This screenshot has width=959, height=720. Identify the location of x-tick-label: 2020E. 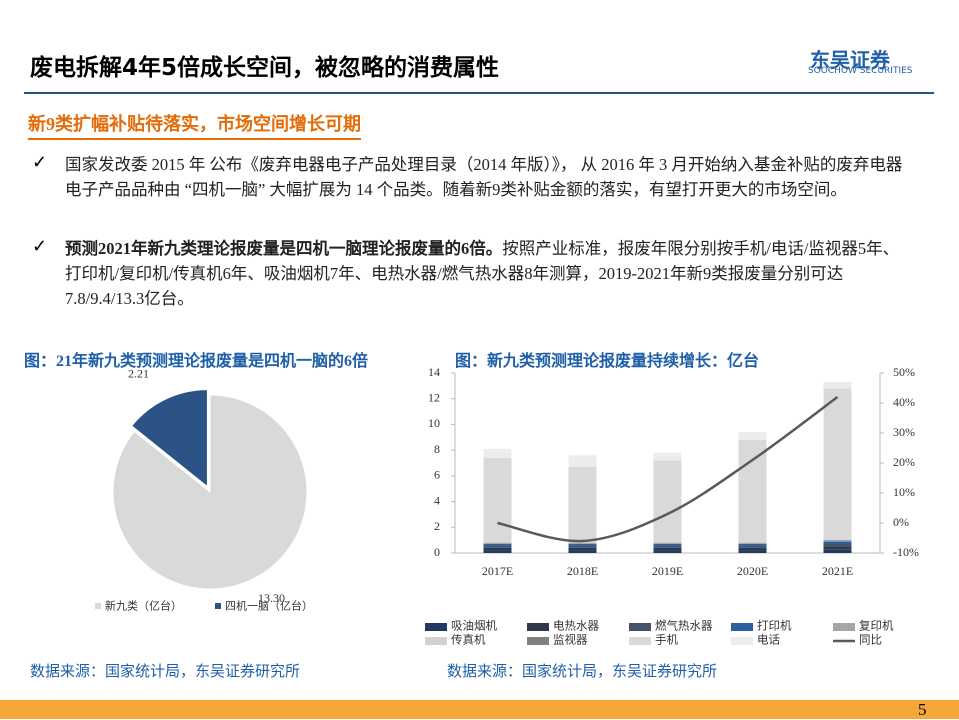
(752, 571).